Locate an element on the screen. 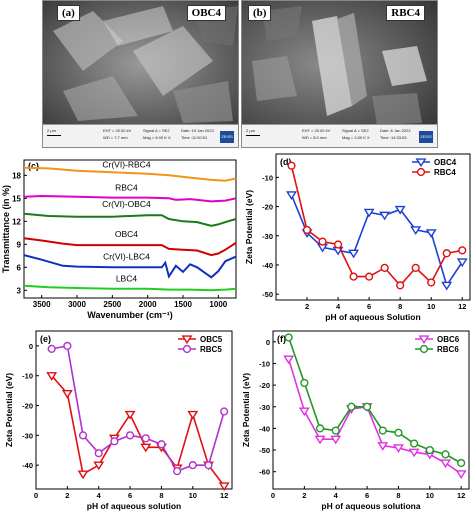 The image size is (474, 519). panel-letter: (e) is located at coordinates (45, 339).